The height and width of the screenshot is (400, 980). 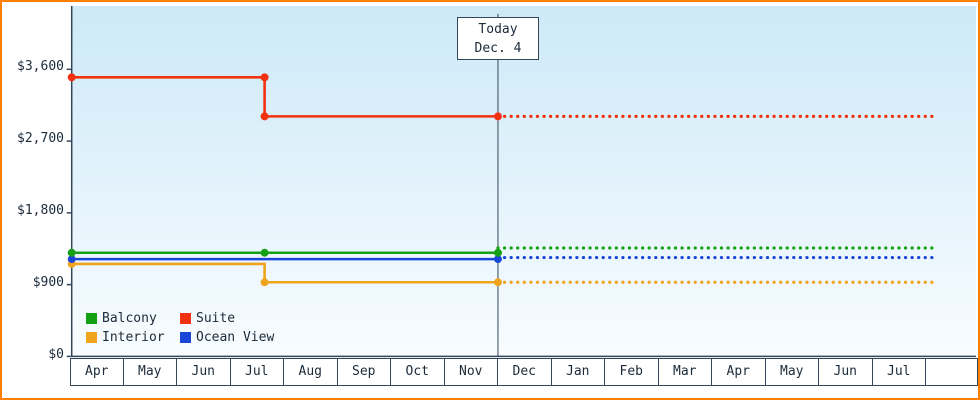 What do you see at coordinates (40, 138) in the screenshot?
I see `y-axis-label: $2,700` at bounding box center [40, 138].